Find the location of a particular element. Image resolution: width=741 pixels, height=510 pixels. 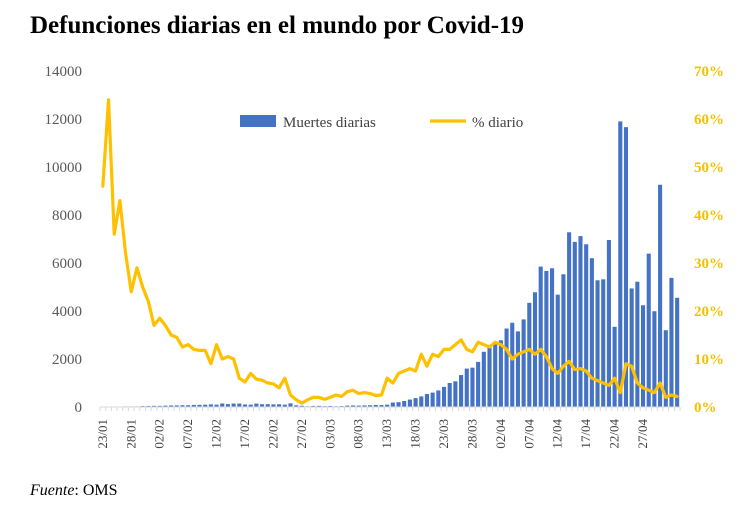

x-axis-tick-label: 23/03 is located at coordinates (443, 434).